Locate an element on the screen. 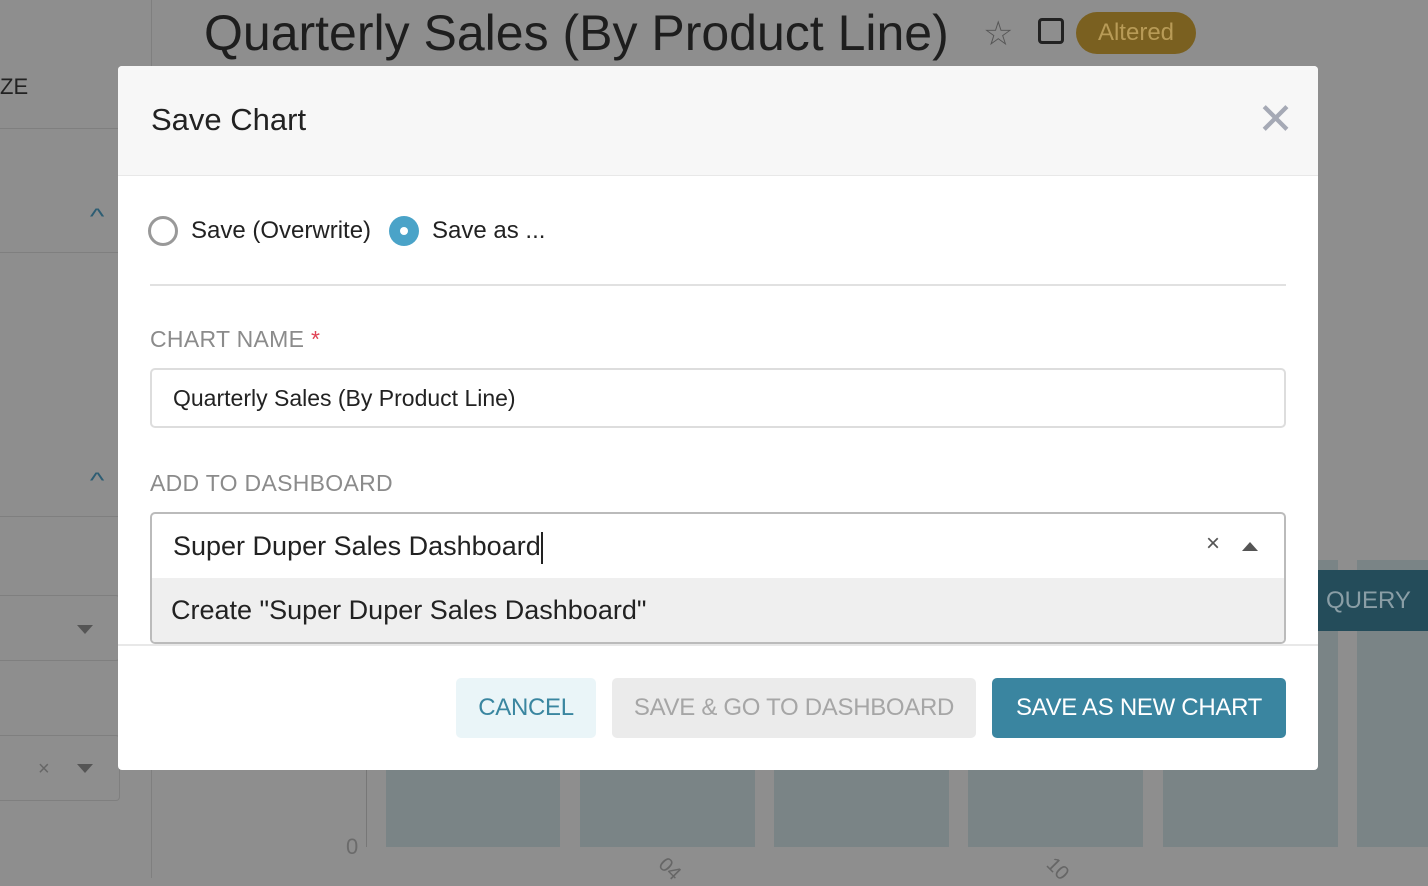 The height and width of the screenshot is (886, 1428). chart-title: Quarterly Sales (By Product Line) is located at coordinates (576, 33).